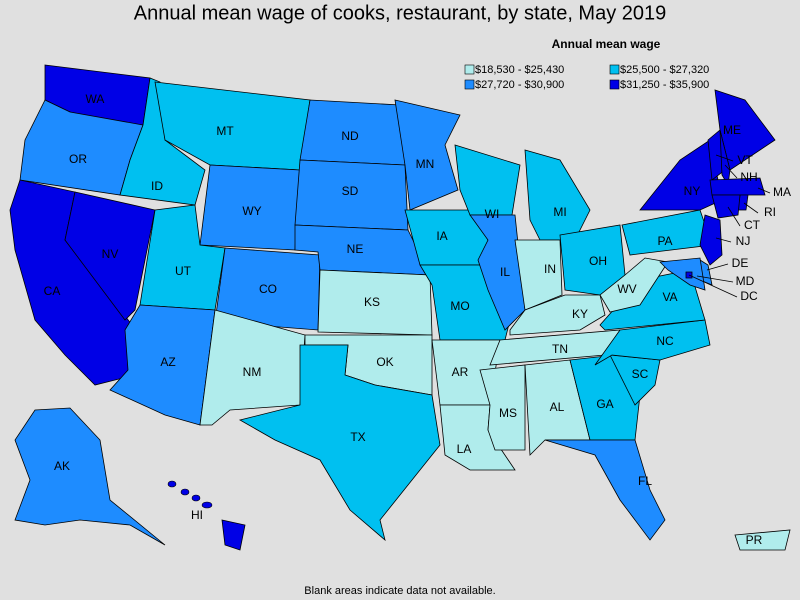  What do you see at coordinates (519, 70) in the screenshot?
I see `legend-label: $18,530 - $25,430` at bounding box center [519, 70].